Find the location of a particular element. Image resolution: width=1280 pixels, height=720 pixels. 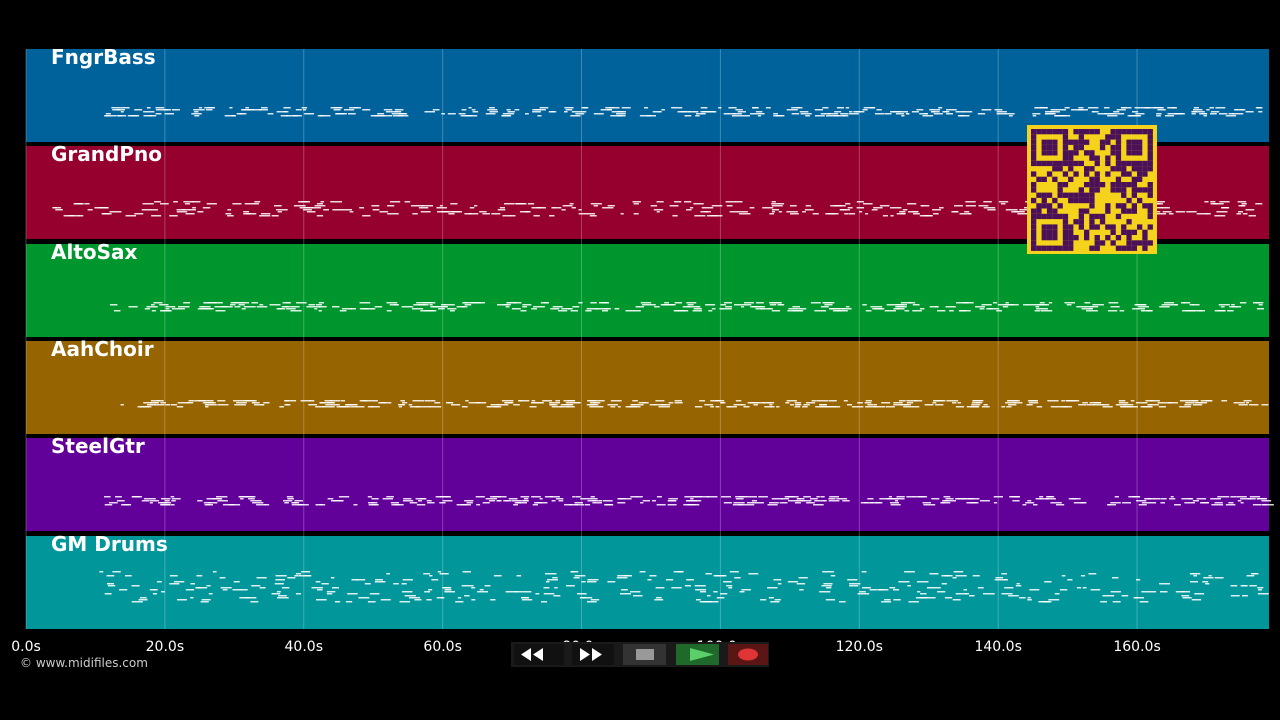

copyright: © www.midifiles.com is located at coordinates (84, 663).